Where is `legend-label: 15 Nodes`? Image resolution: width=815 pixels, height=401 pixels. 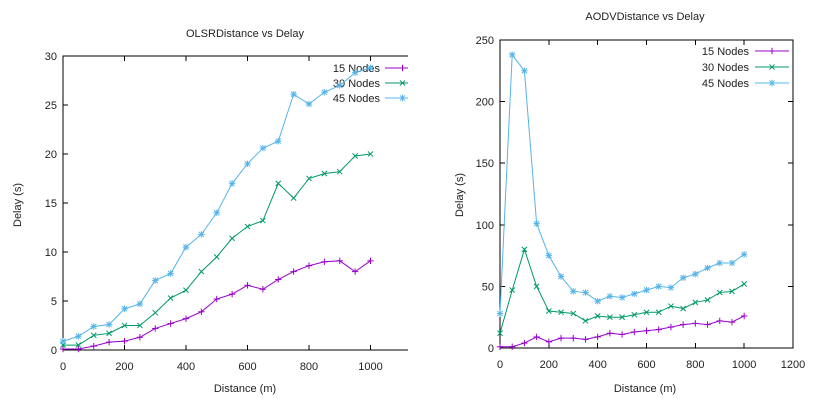
legend-label: 15 Nodes is located at coordinates (726, 52).